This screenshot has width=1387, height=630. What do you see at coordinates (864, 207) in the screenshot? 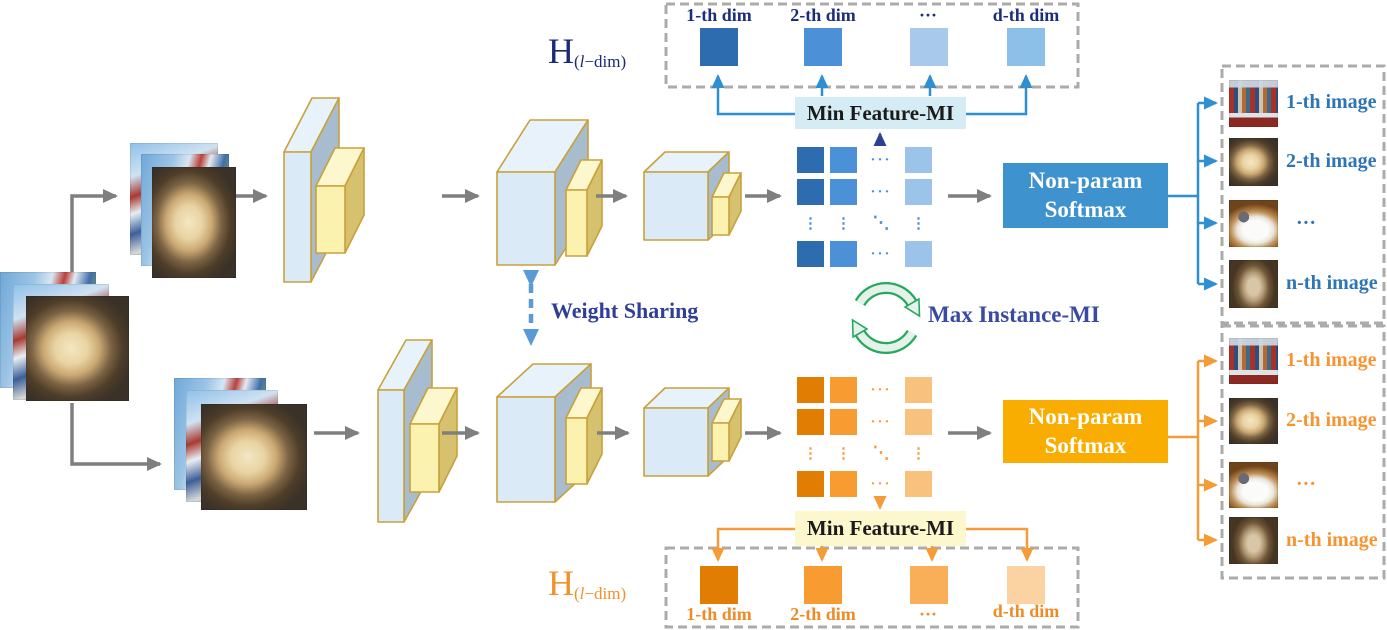
I see `feature-matrix-top: ··· ··· ⋮ ⋮ ⋱ ⋮ ···` at bounding box center [864, 207].